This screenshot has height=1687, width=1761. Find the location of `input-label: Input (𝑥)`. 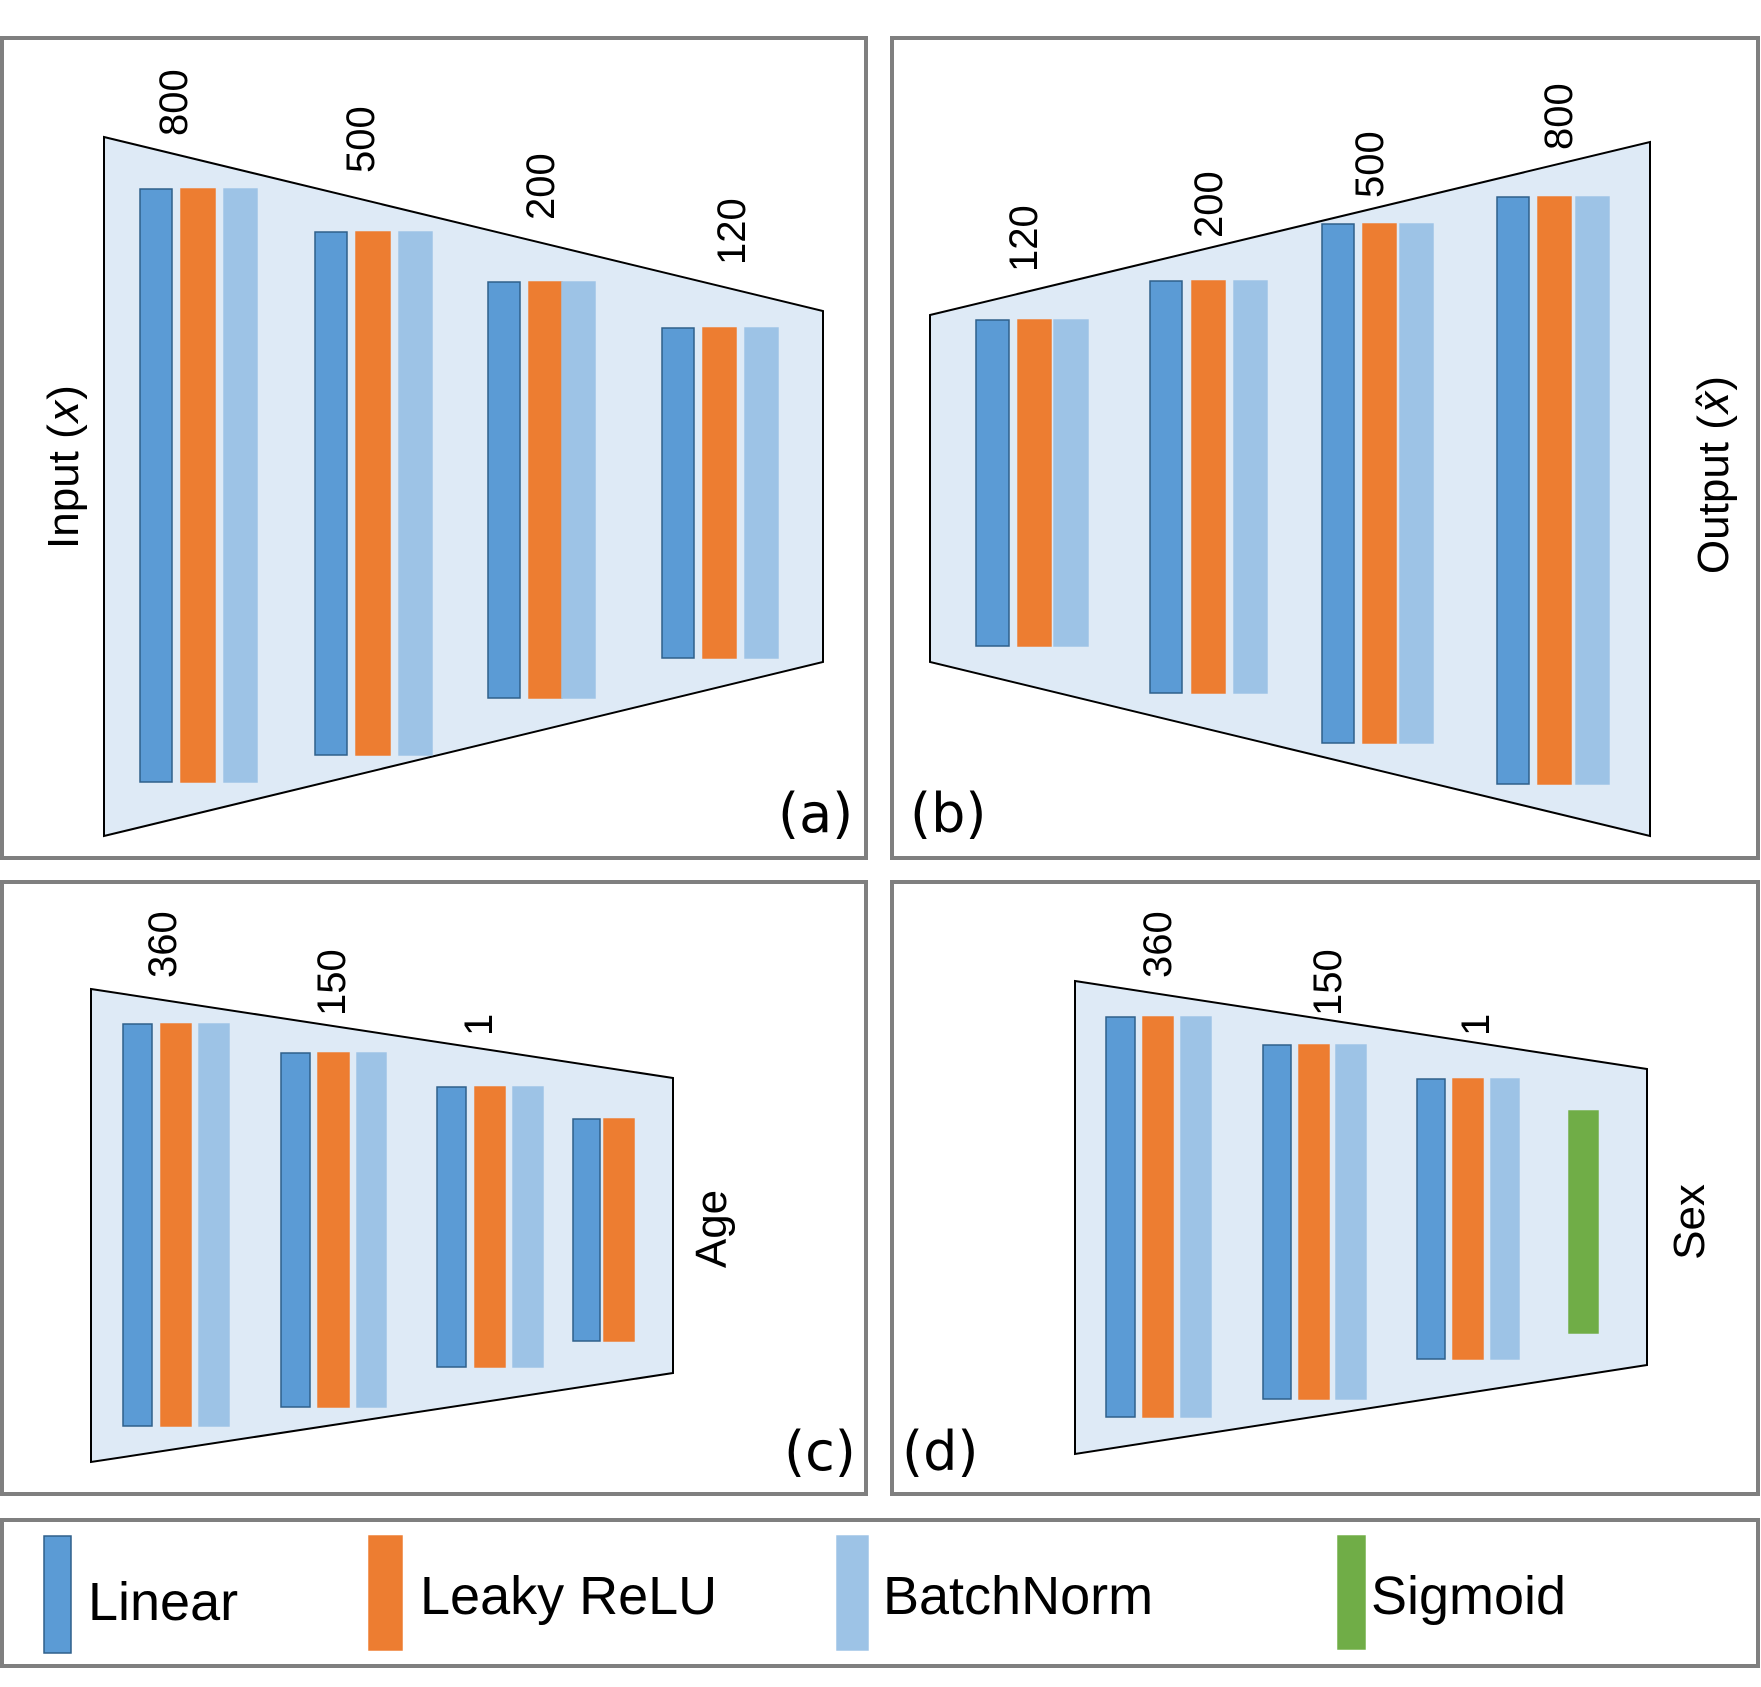

input-label: Input (𝑥) is located at coordinates (63, 467).